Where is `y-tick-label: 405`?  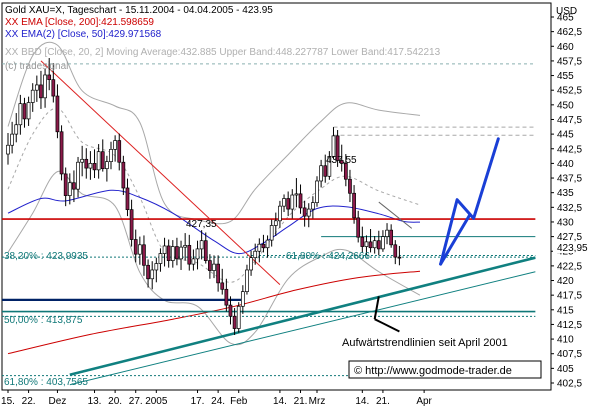 y-tick-label: 405 is located at coordinates (565, 369).